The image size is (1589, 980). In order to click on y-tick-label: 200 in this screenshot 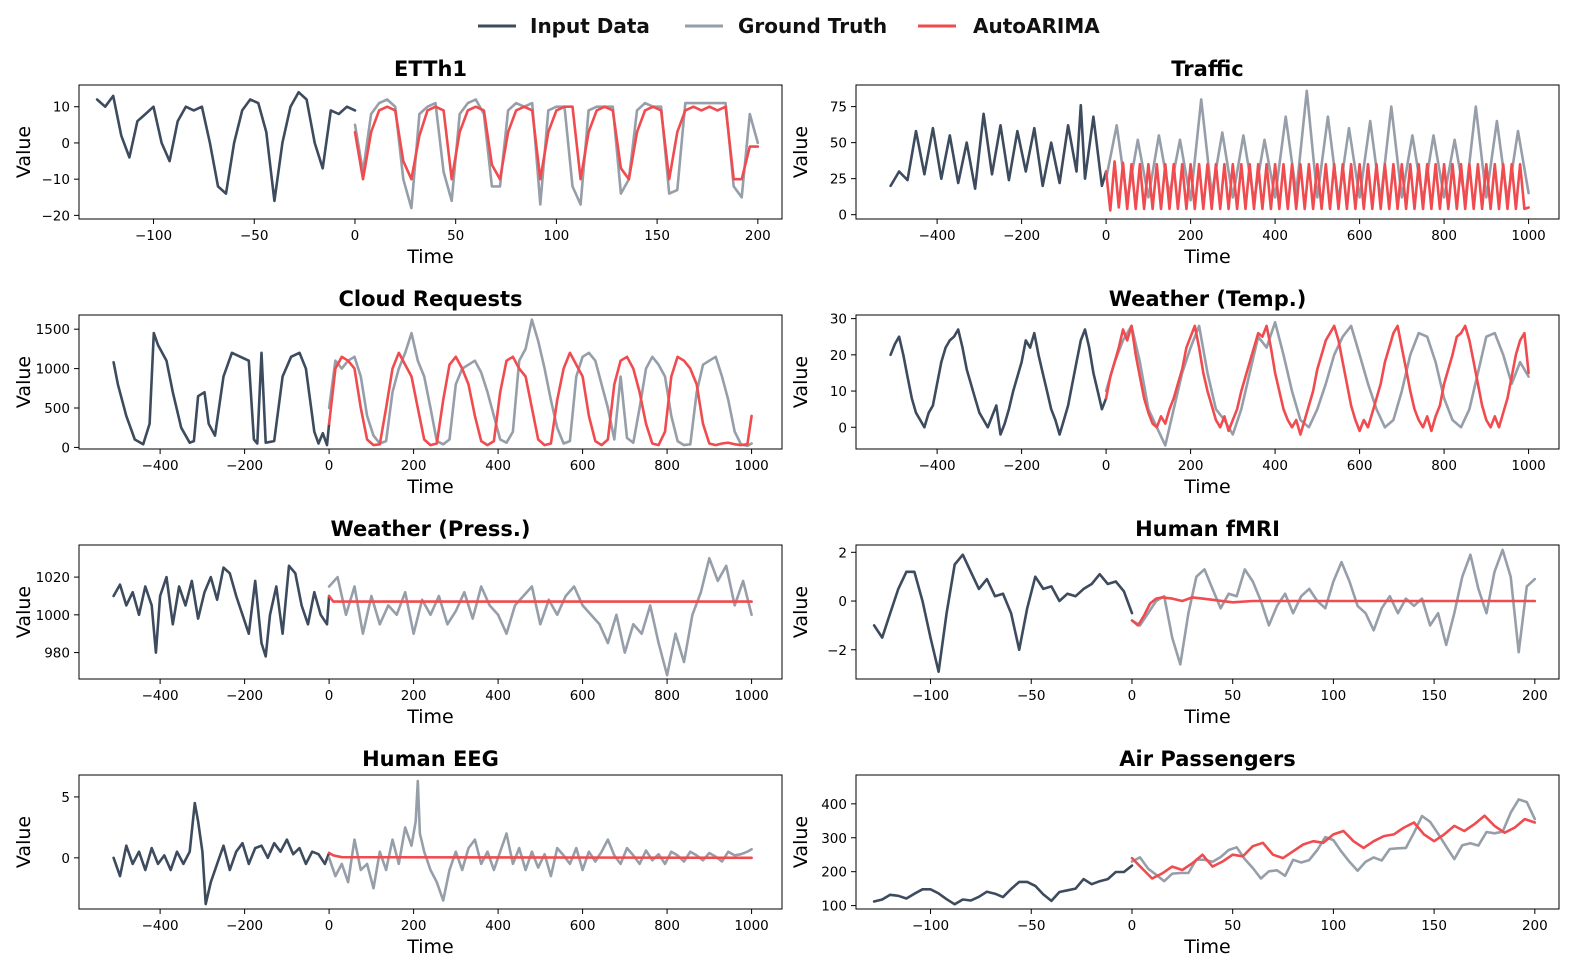, I will do `click(834, 873)`.